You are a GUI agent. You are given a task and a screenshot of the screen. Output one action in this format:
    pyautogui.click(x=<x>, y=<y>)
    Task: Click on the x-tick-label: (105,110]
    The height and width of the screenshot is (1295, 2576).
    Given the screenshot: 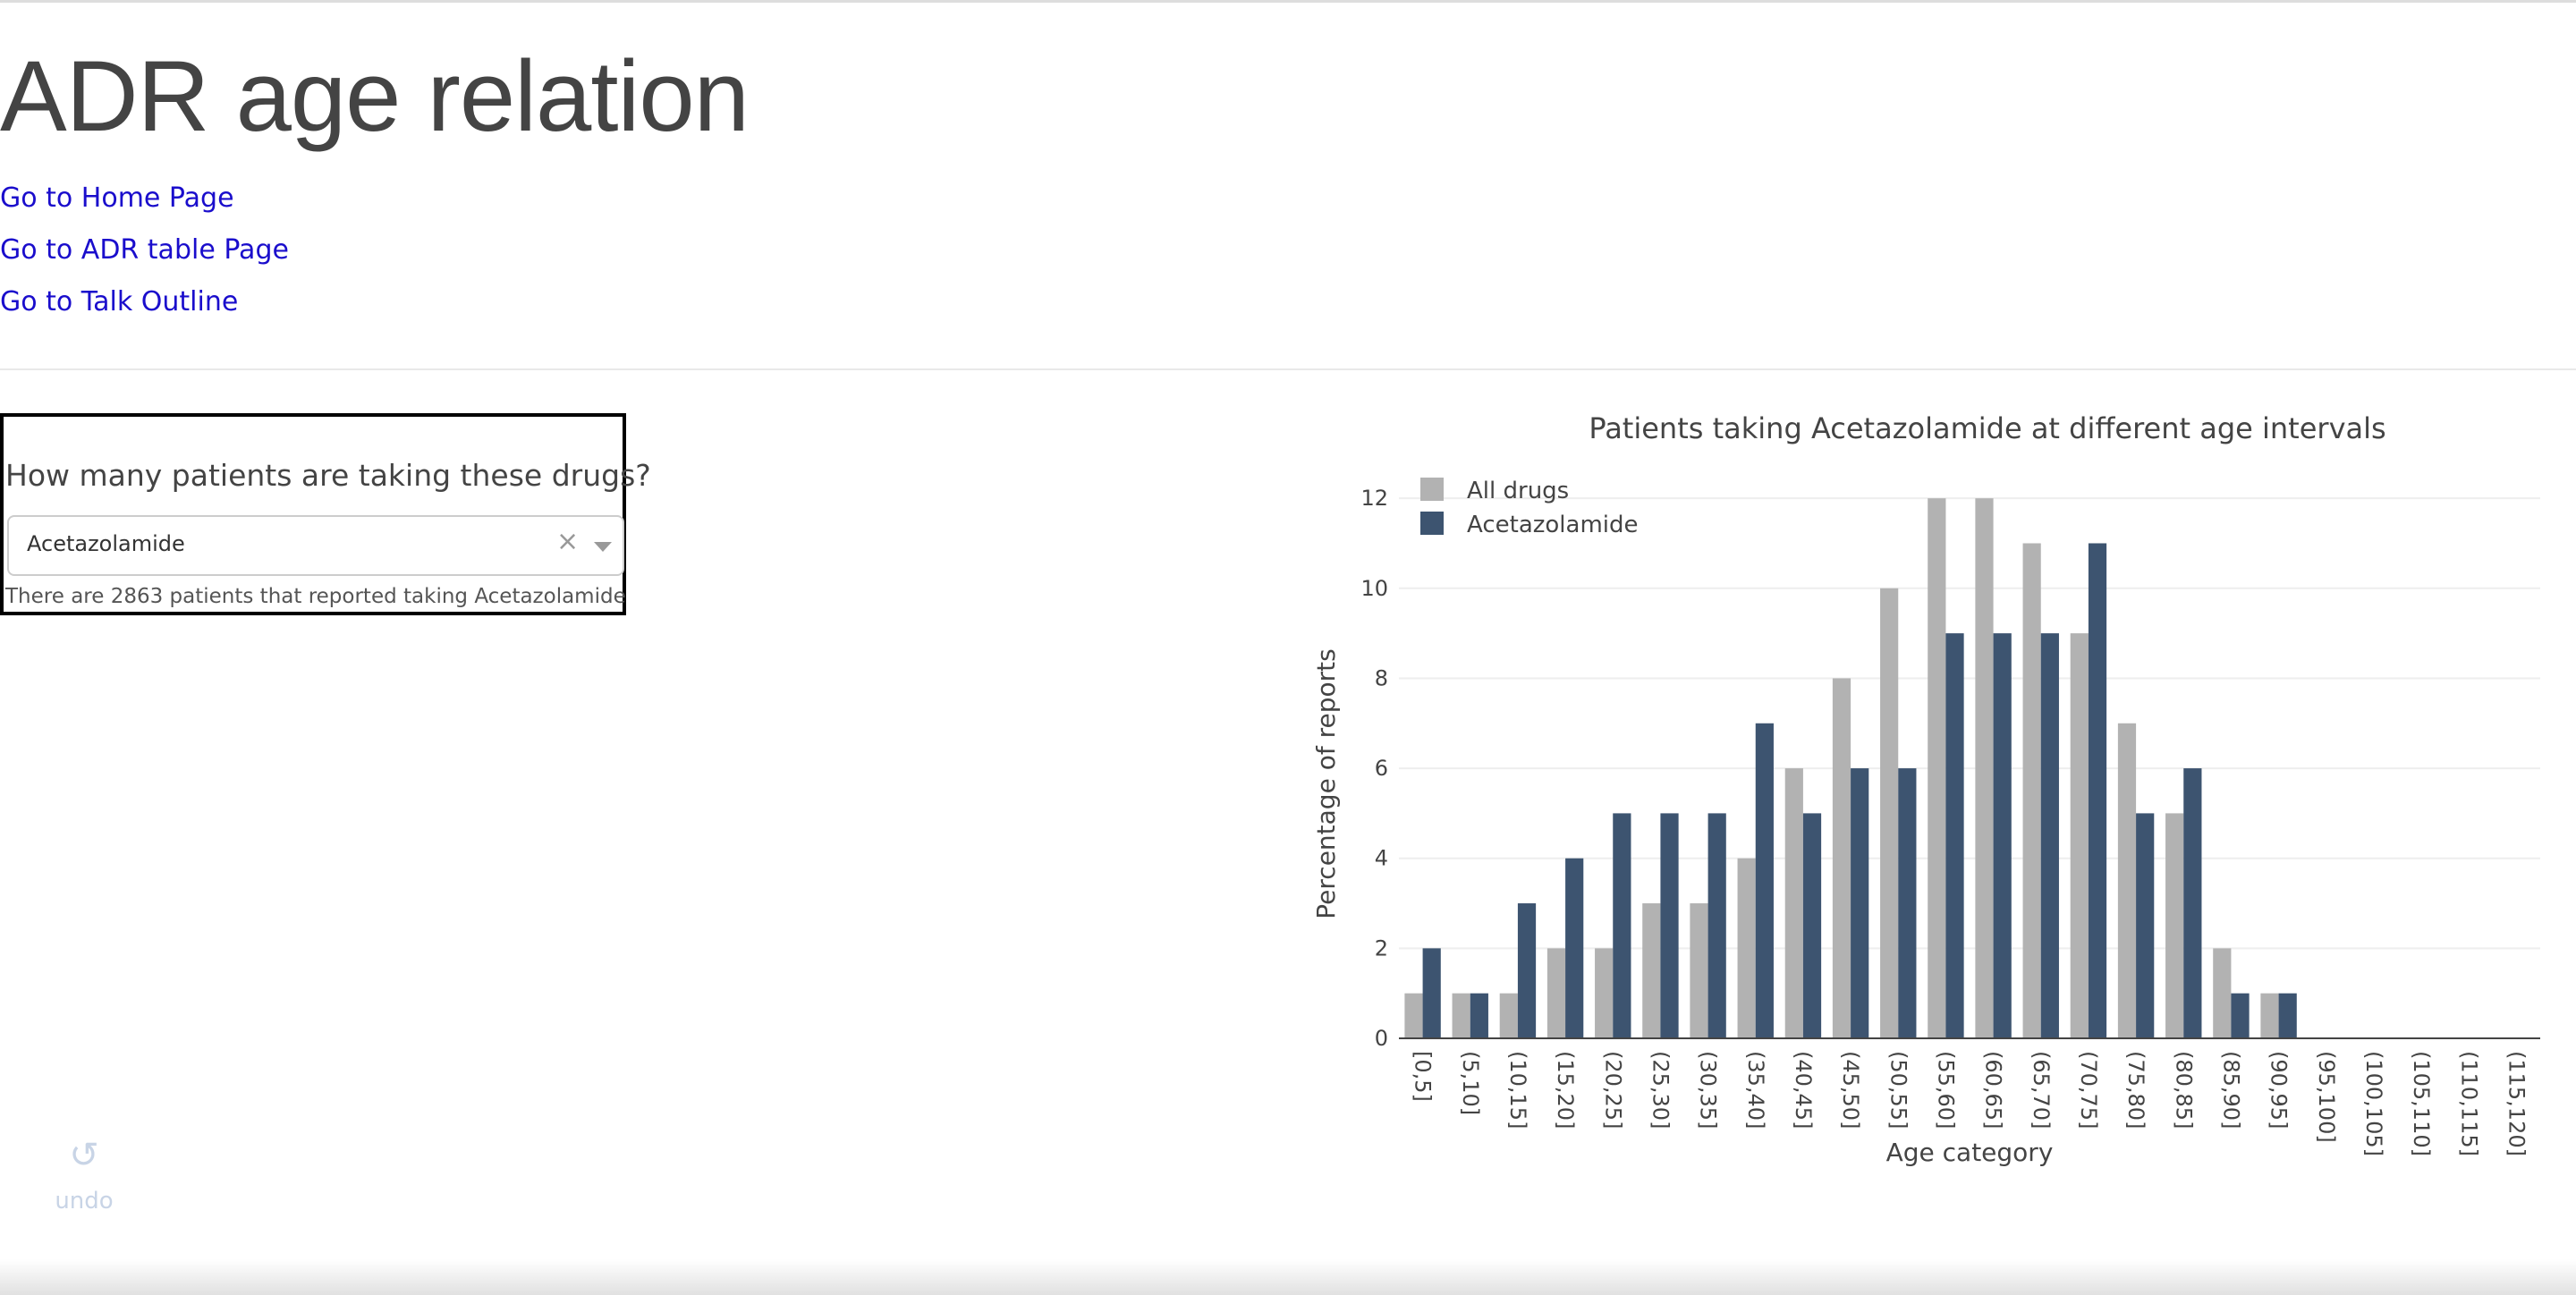 What is the action you would take?
    pyautogui.click(x=2421, y=1103)
    